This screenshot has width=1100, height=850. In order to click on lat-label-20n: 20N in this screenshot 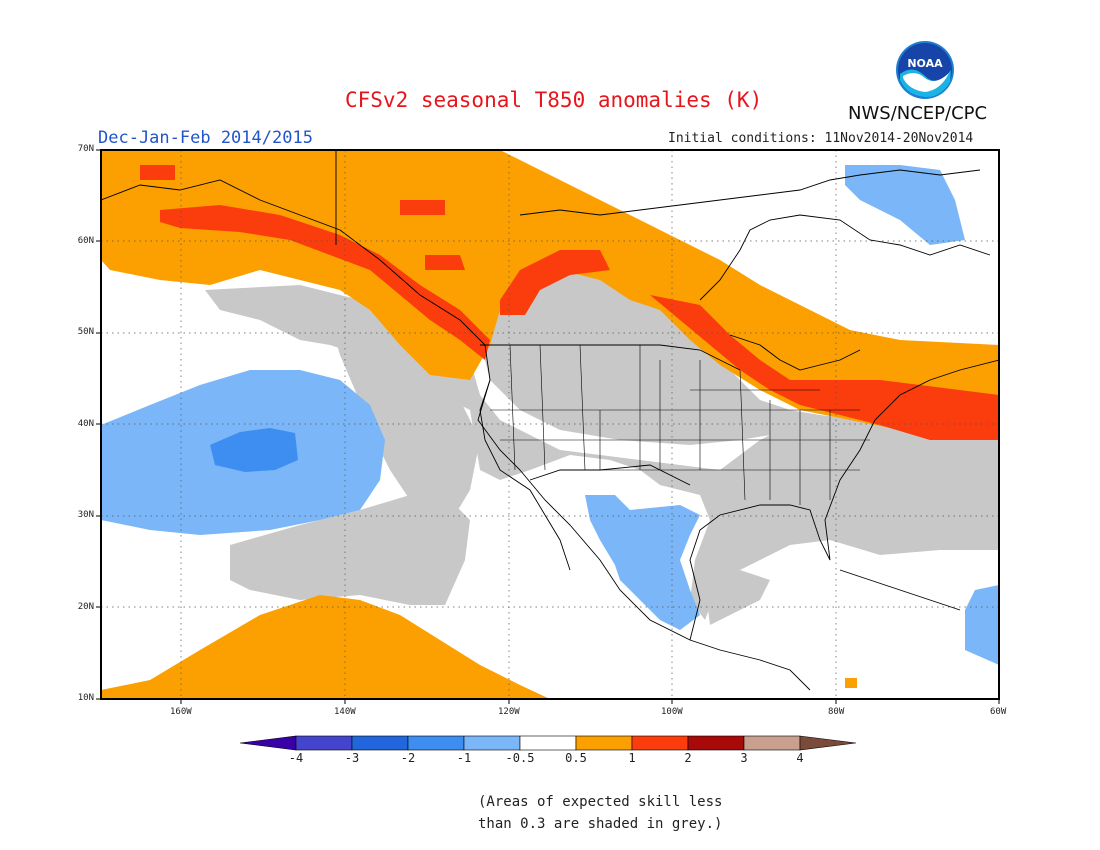, I will do `click(85, 607)`.